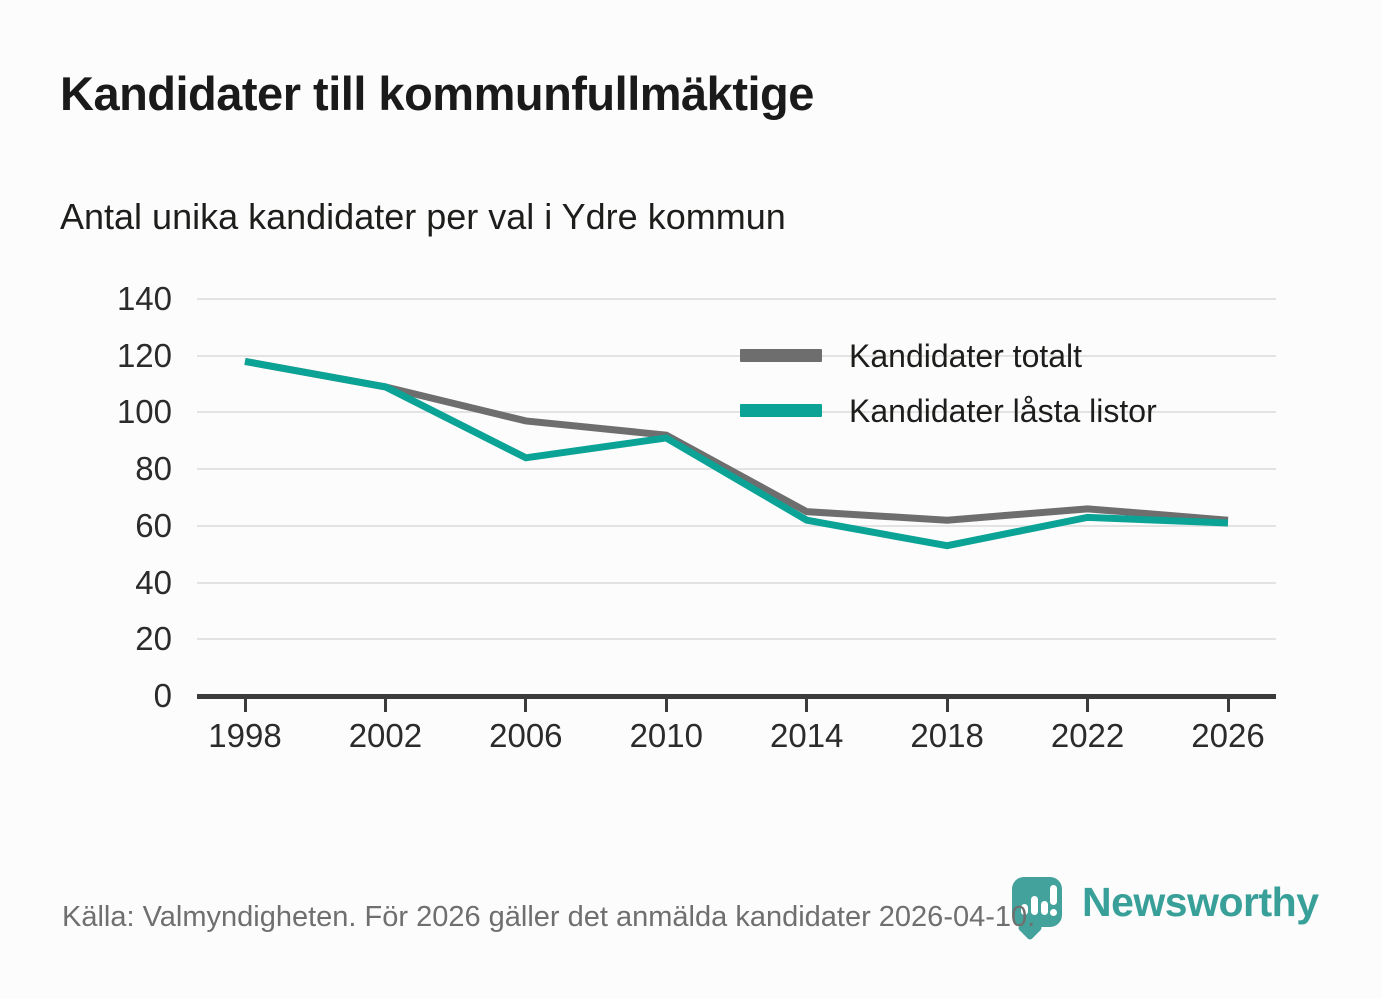 This screenshot has width=1382, height=999. Describe the element at coordinates (162, 695) in the screenshot. I see `y-tick-label-0: 0` at that location.